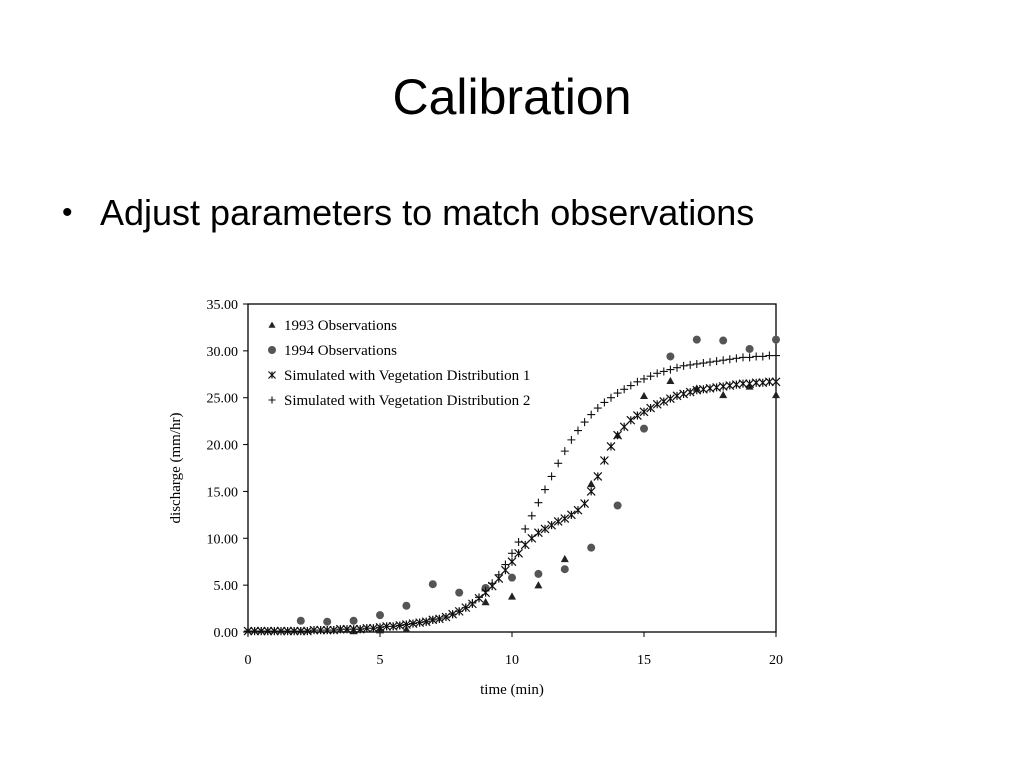 The width and height of the screenshot is (1024, 768). What do you see at coordinates (512, 660) in the screenshot?
I see `x-tick-label: 10` at bounding box center [512, 660].